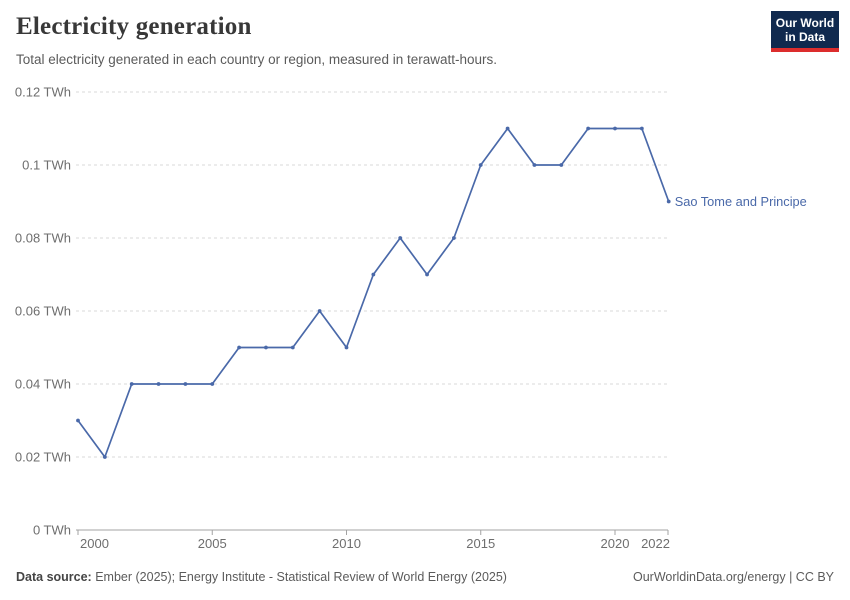 The height and width of the screenshot is (600, 850). I want to click on x-tick-label: 2015, so click(480, 543).